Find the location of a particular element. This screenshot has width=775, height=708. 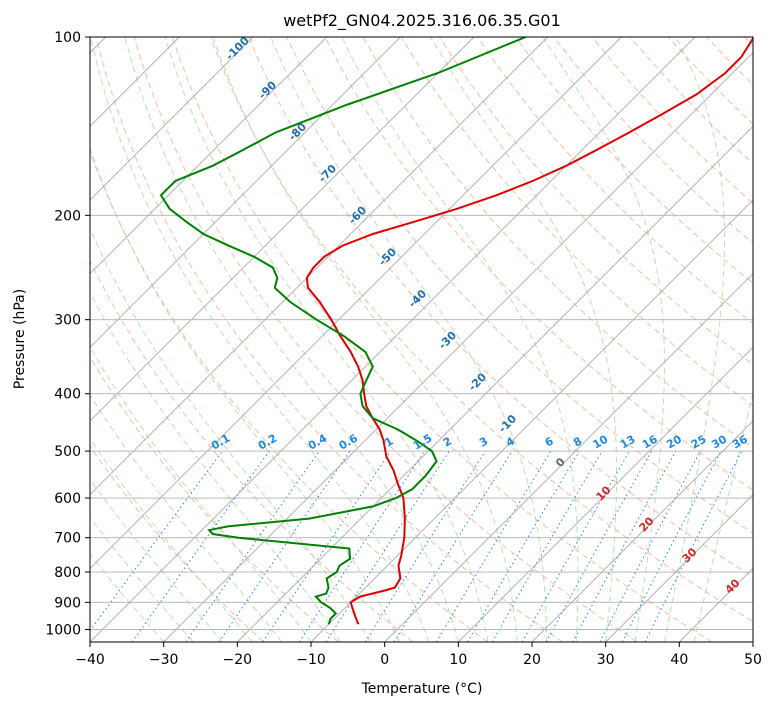

y-tick-label: 200 is located at coordinates (67, 216).